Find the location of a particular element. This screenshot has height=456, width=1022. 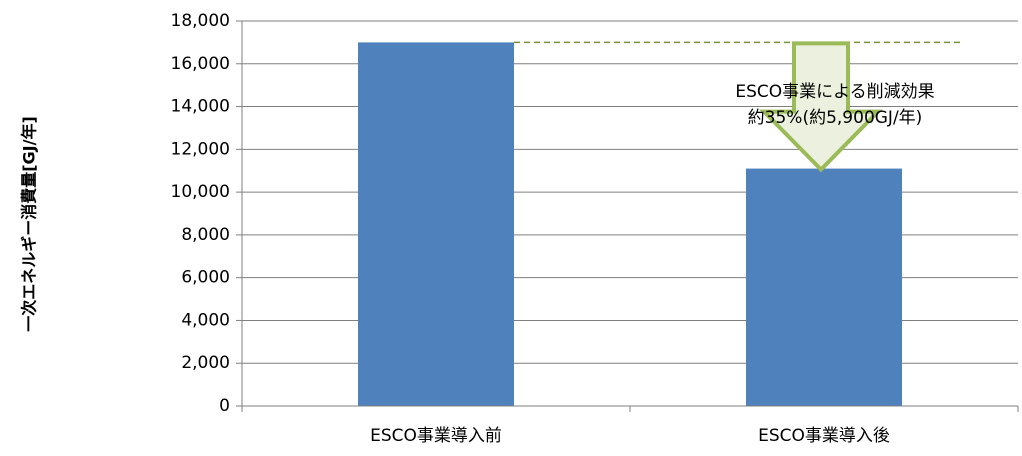

y-tick-label: 16,000 is located at coordinates (200, 64).